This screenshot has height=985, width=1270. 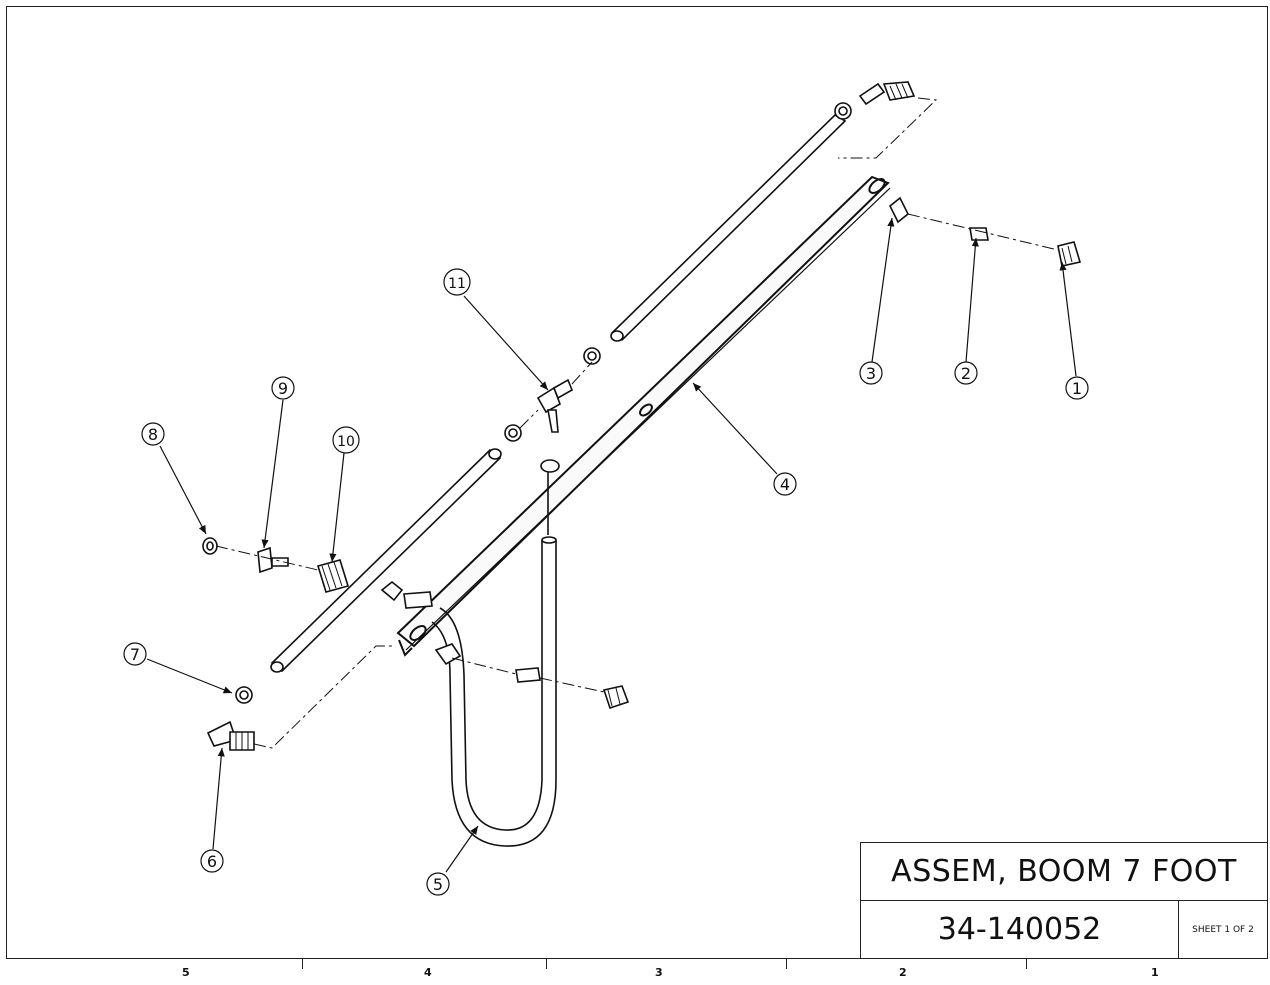 I want to click on sheet-indicator: SHEET 1 OF 2, so click(x=1223, y=929).